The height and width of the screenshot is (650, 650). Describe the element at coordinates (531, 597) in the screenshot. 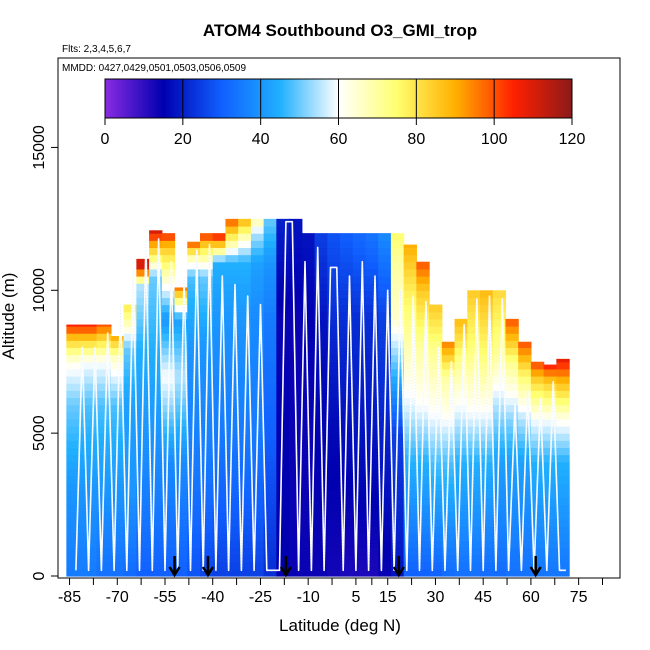

I see `x-tick-label: 60` at that location.